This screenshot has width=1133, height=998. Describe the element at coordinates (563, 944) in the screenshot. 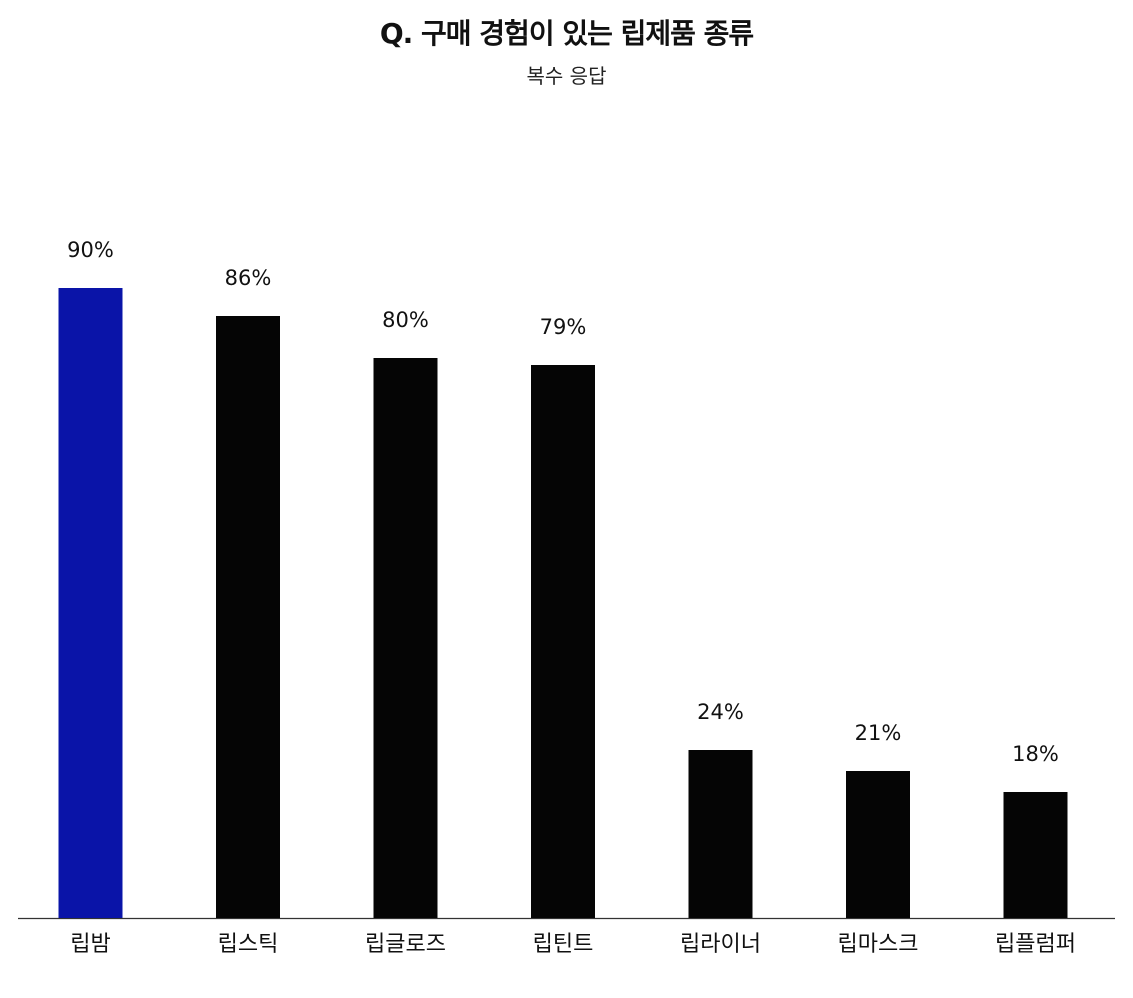

I see `category-label-3: 립틴트` at that location.